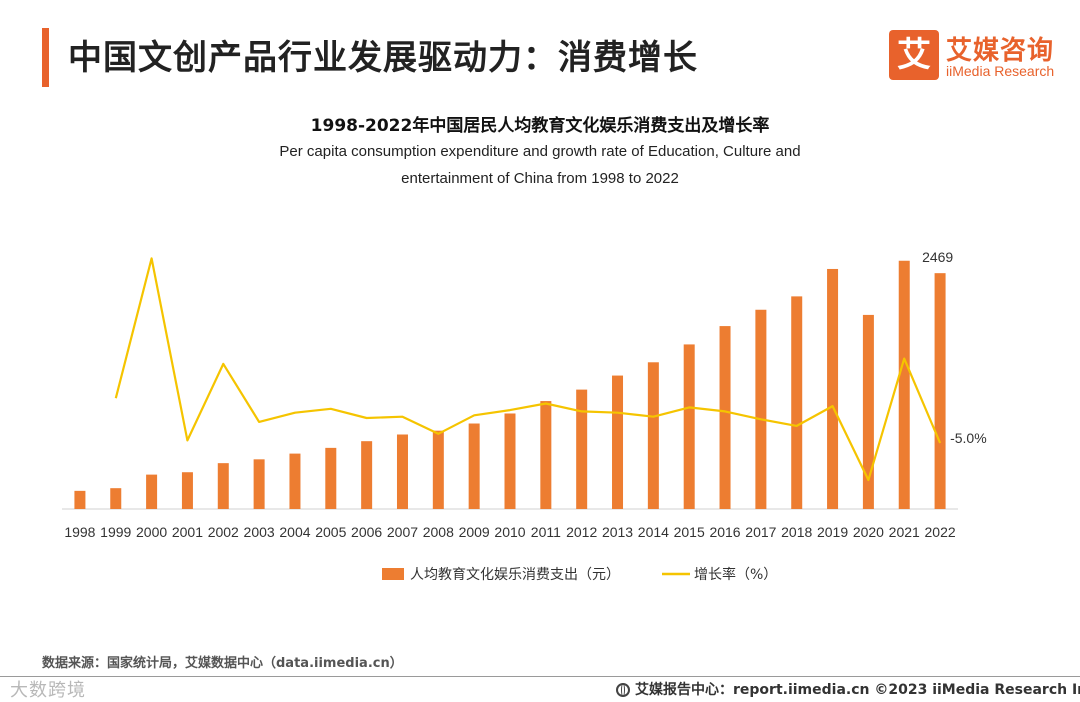 Image resolution: width=1080 pixels, height=702 pixels. I want to click on title-accent-bar, so click(45, 57).